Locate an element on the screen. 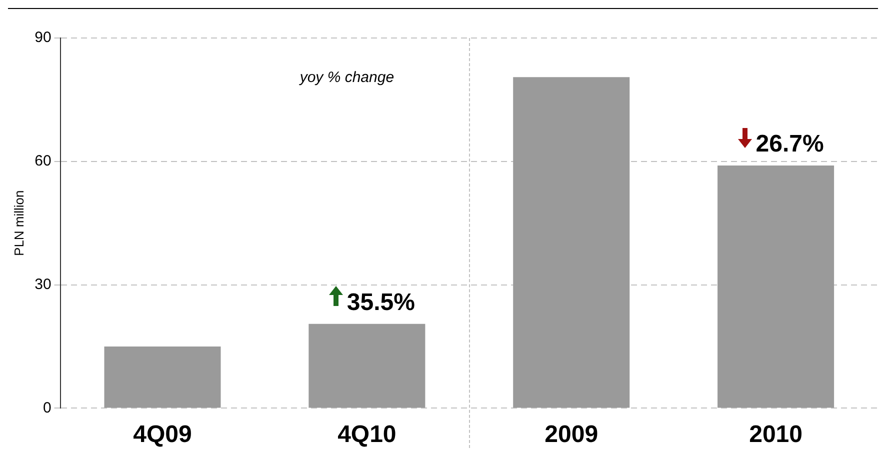 Image resolution: width=886 pixels, height=461 pixels. annotation: 26.7% is located at coordinates (790, 144).